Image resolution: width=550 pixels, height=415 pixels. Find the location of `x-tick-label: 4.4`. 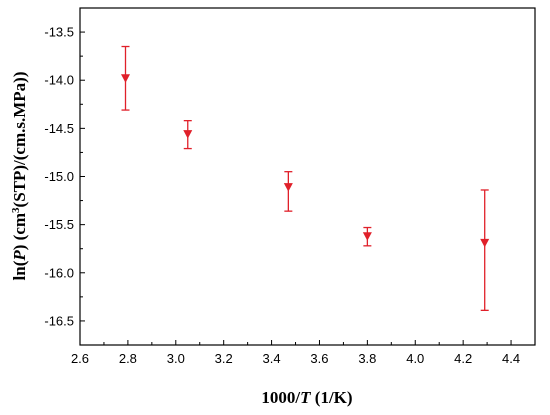

x-tick-label: 4.4 is located at coordinates (511, 358).